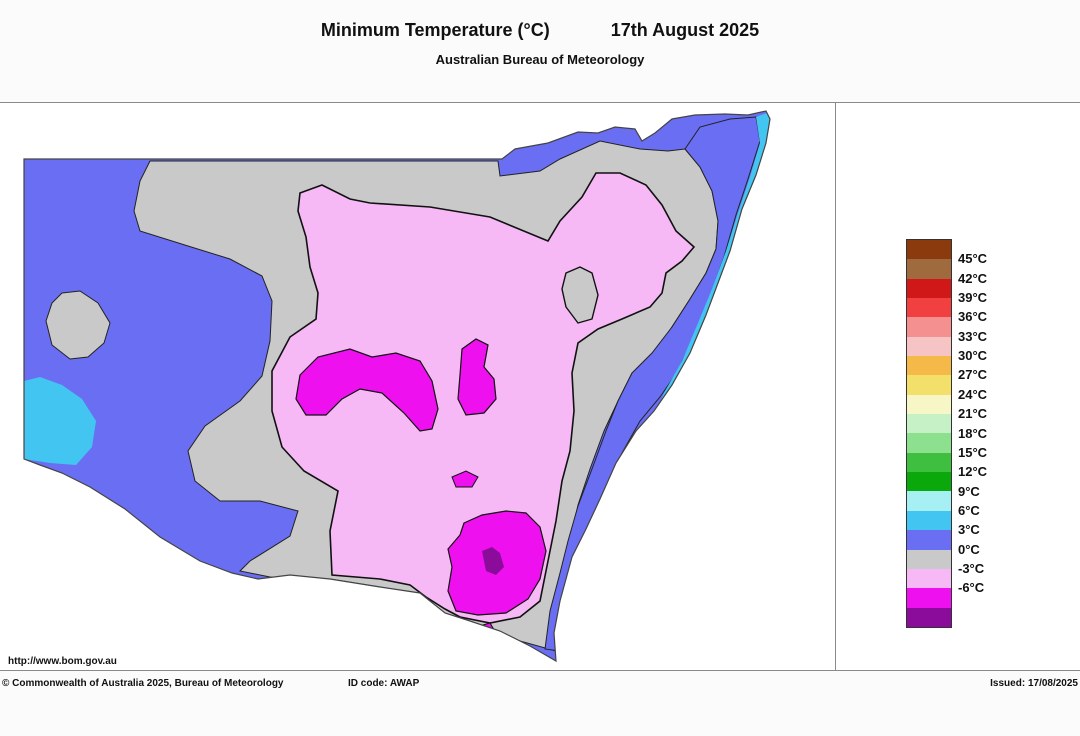 This screenshot has height=736, width=1080. What do you see at coordinates (493, 561) in the screenshot?
I see `band-below-neg6` at bounding box center [493, 561].